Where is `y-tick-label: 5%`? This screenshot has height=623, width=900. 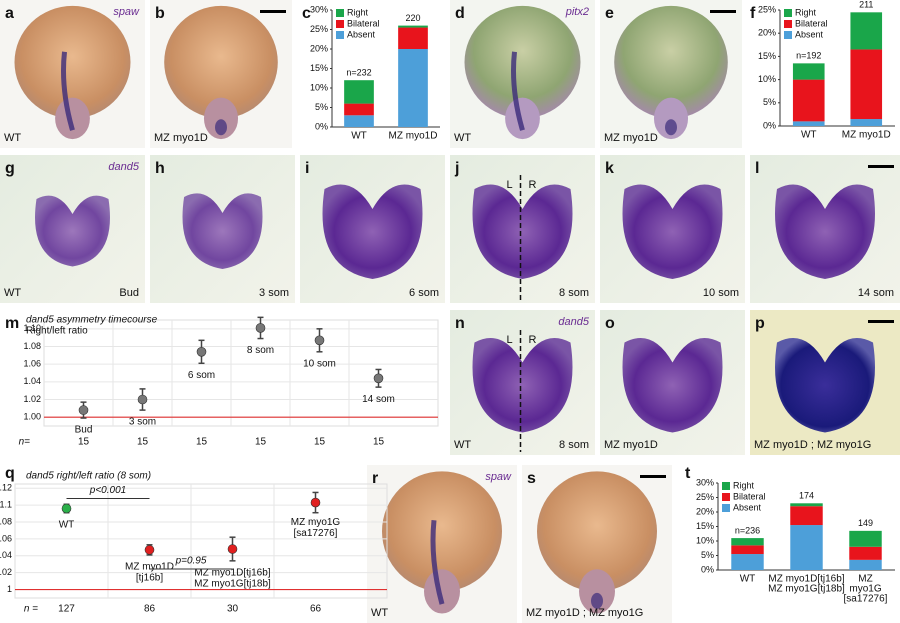
y-tick-label: 5% is located at coordinates (707, 555).